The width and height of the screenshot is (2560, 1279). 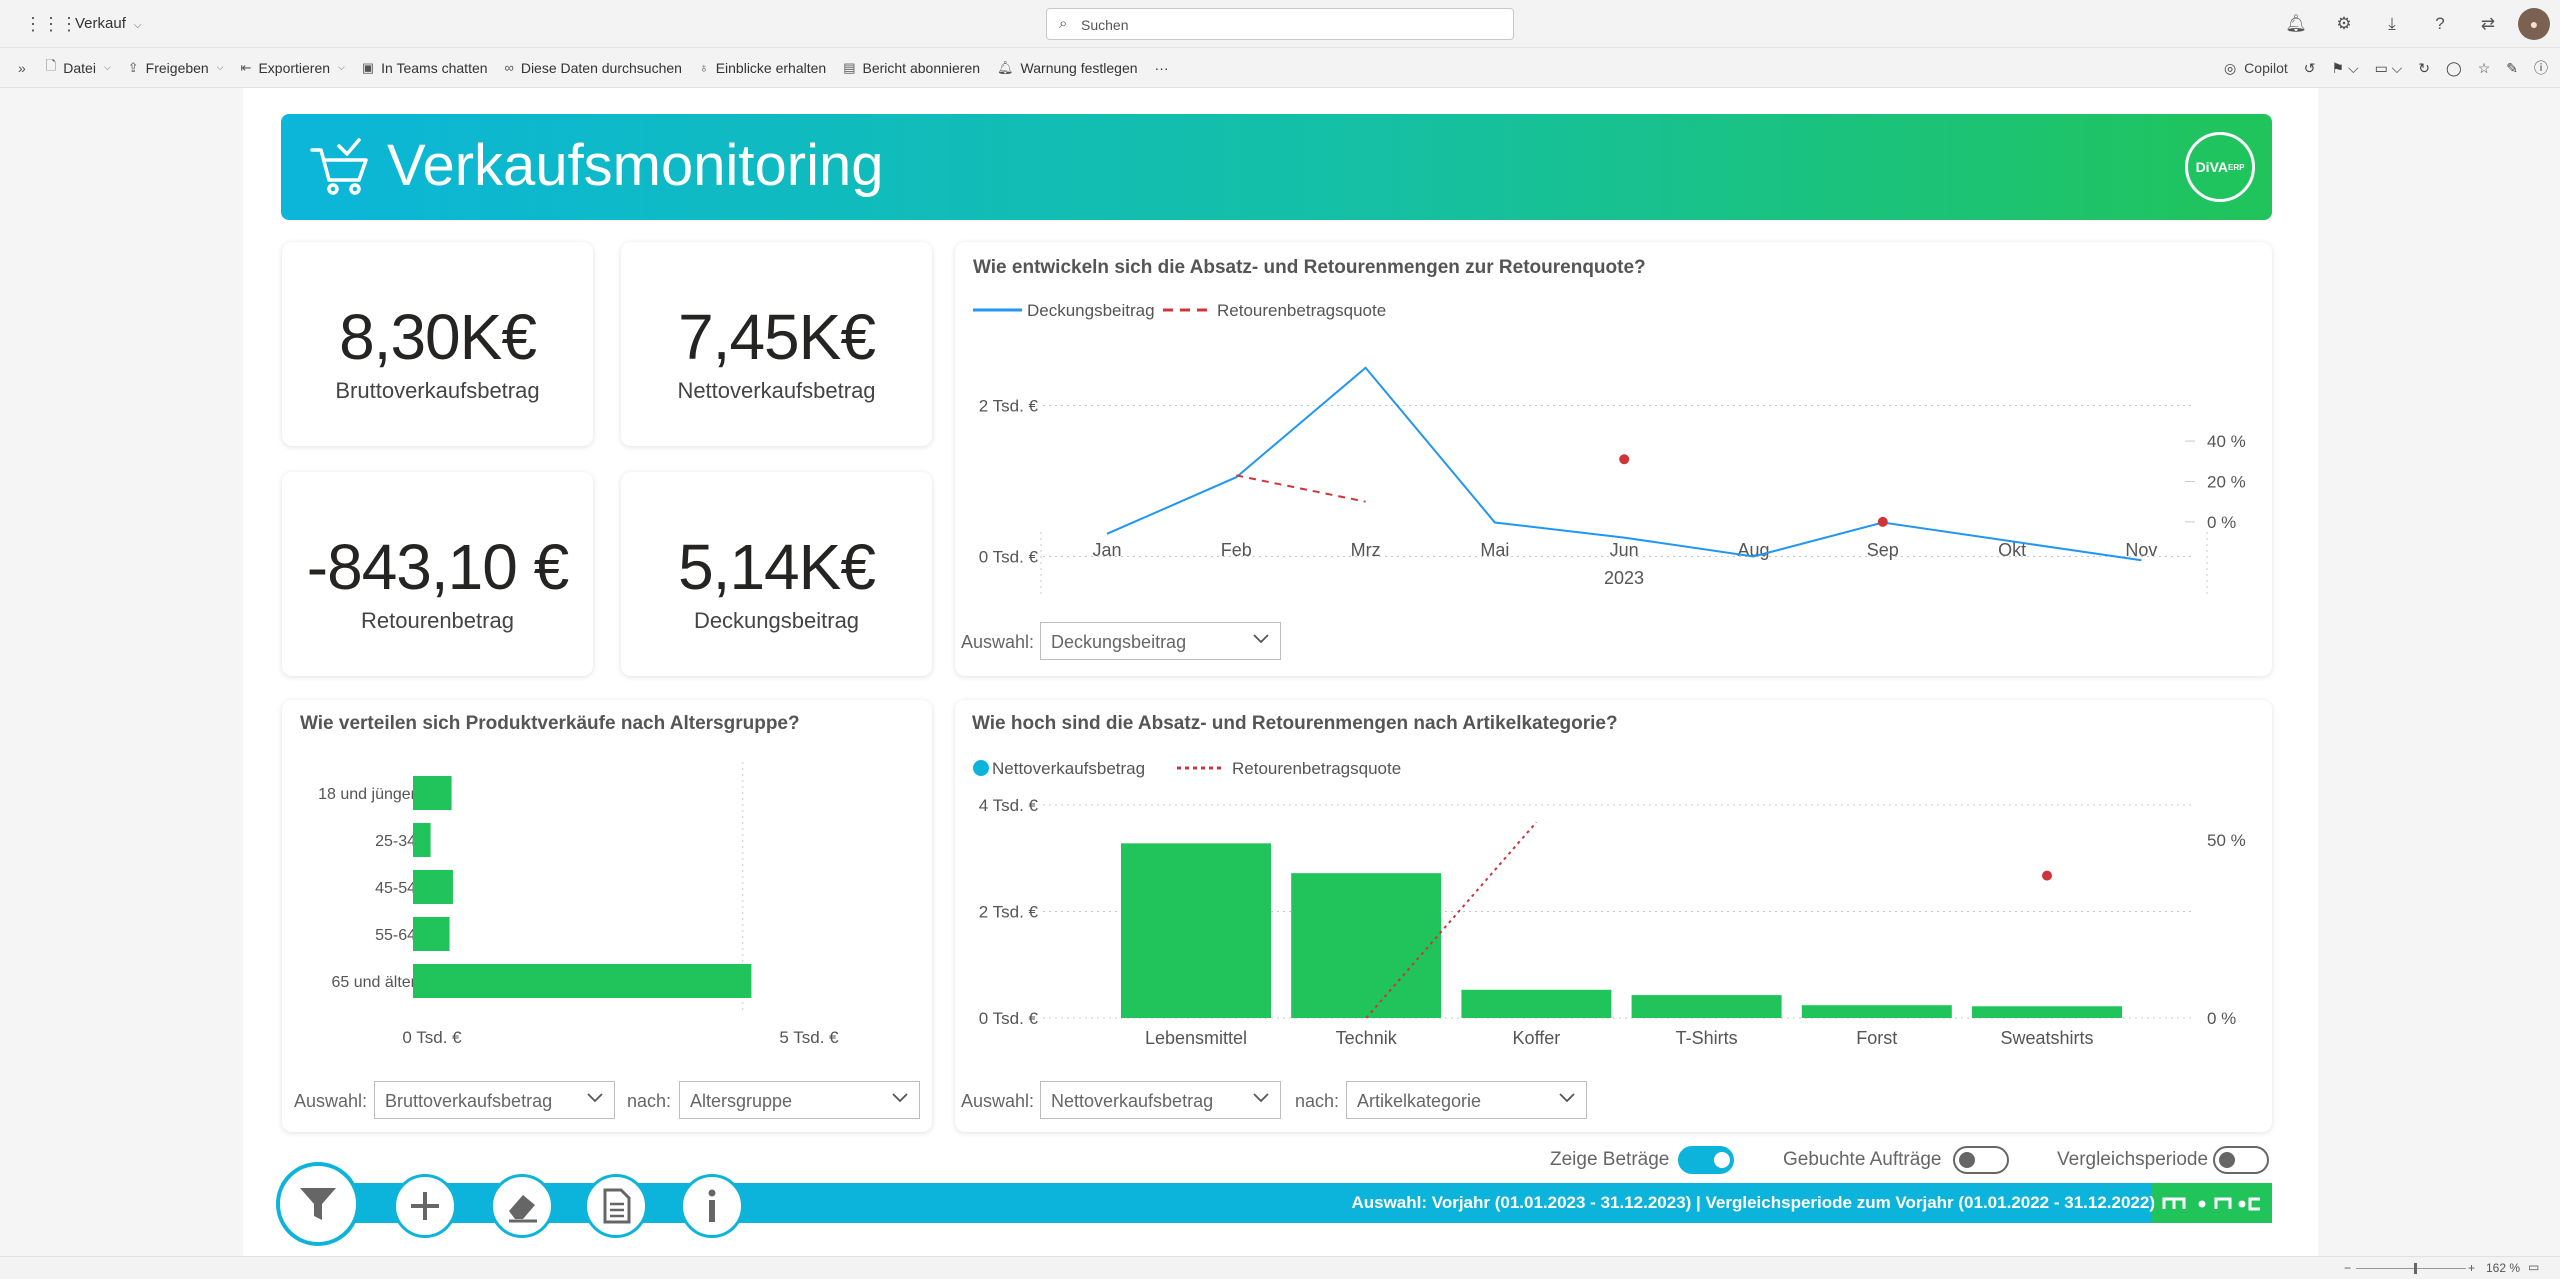 What do you see at coordinates (1610, 1159) in the screenshot?
I see `toggle-label-amounts: Zeige Beträge` at bounding box center [1610, 1159].